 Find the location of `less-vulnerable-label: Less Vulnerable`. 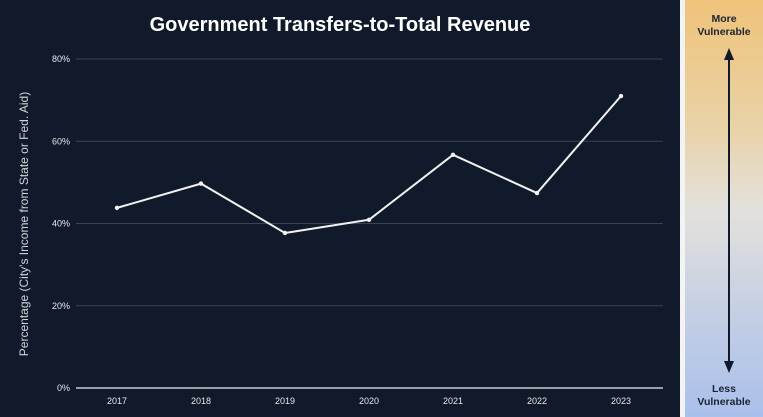

less-vulnerable-label: Less Vulnerable is located at coordinates (724, 396).